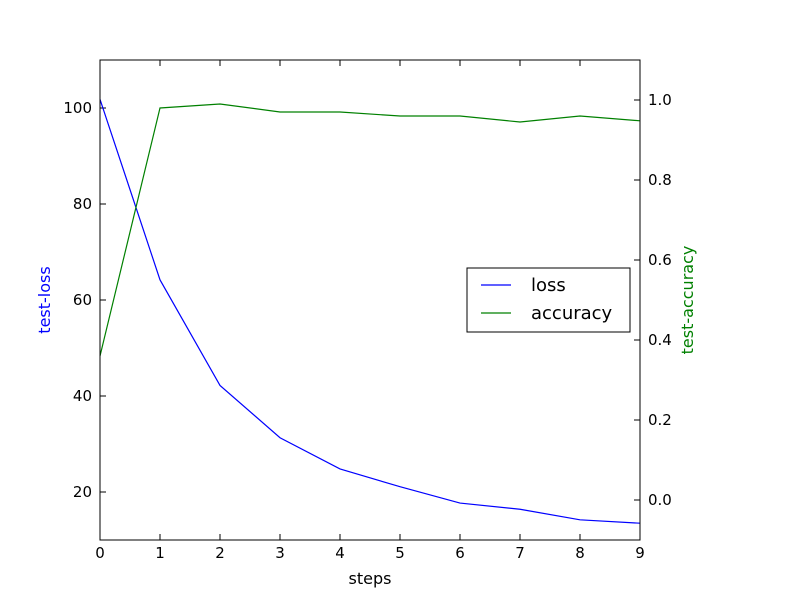 Image resolution: width=800 pixels, height=605 pixels. Describe the element at coordinates (82, 204) in the screenshot. I see `left-y-tick-label: 80` at that location.